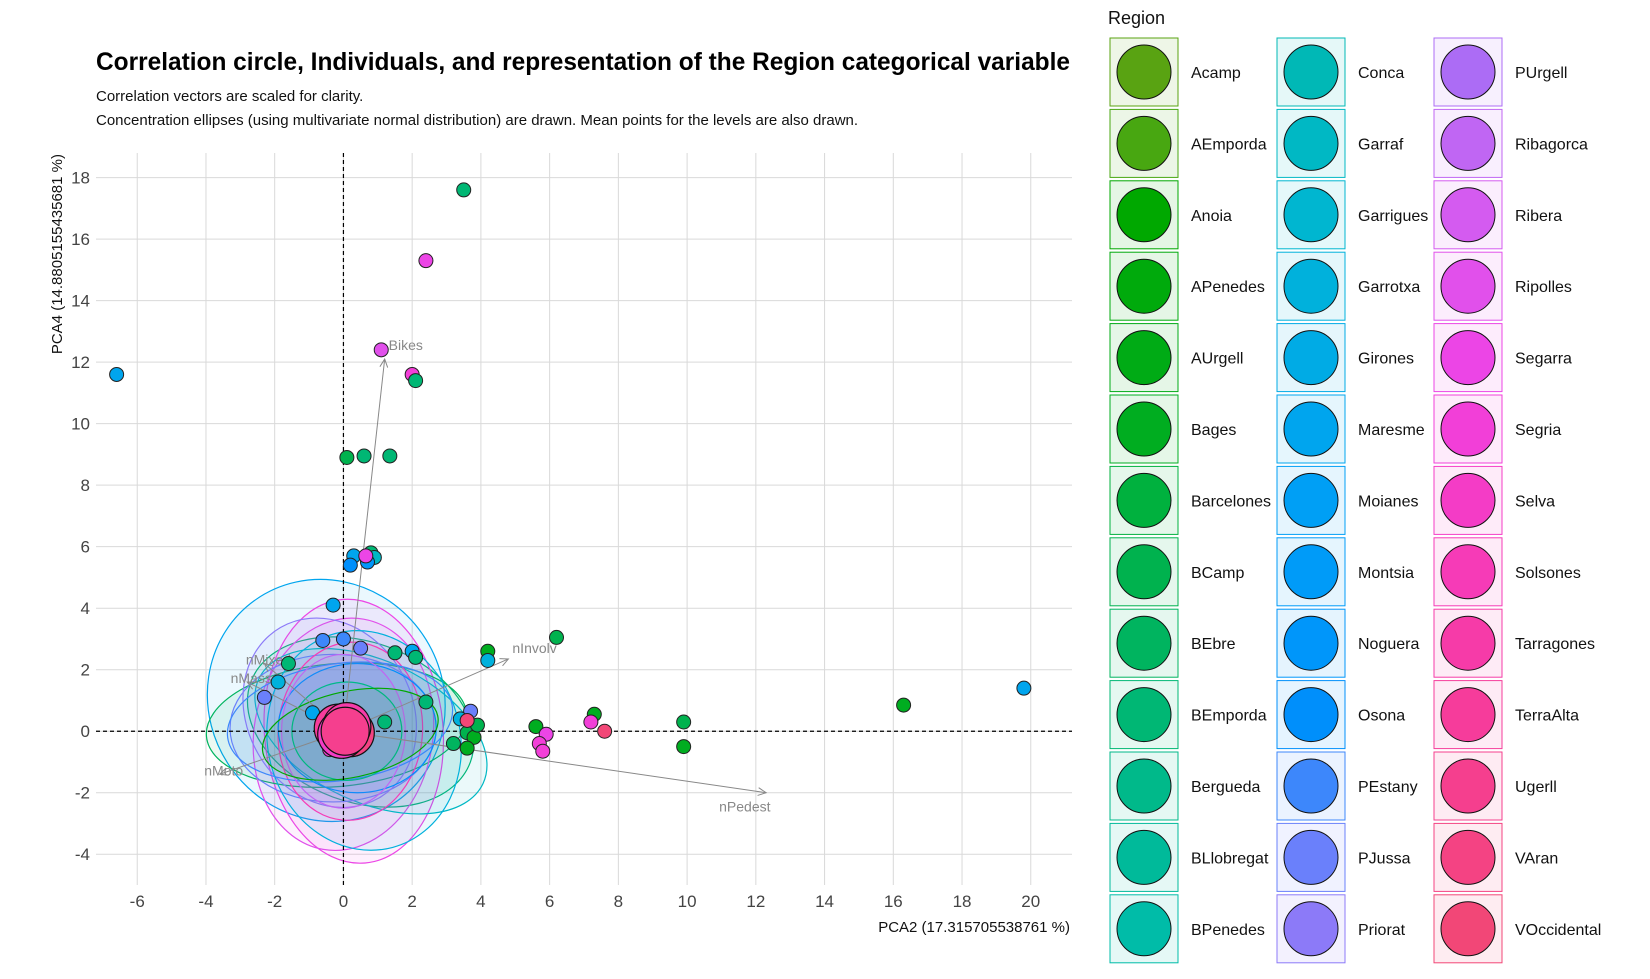 Image resolution: width=1650 pixels, height=979 pixels. What do you see at coordinates (1500, 72) in the screenshot?
I see `legend-item: PUrgell` at bounding box center [1500, 72].